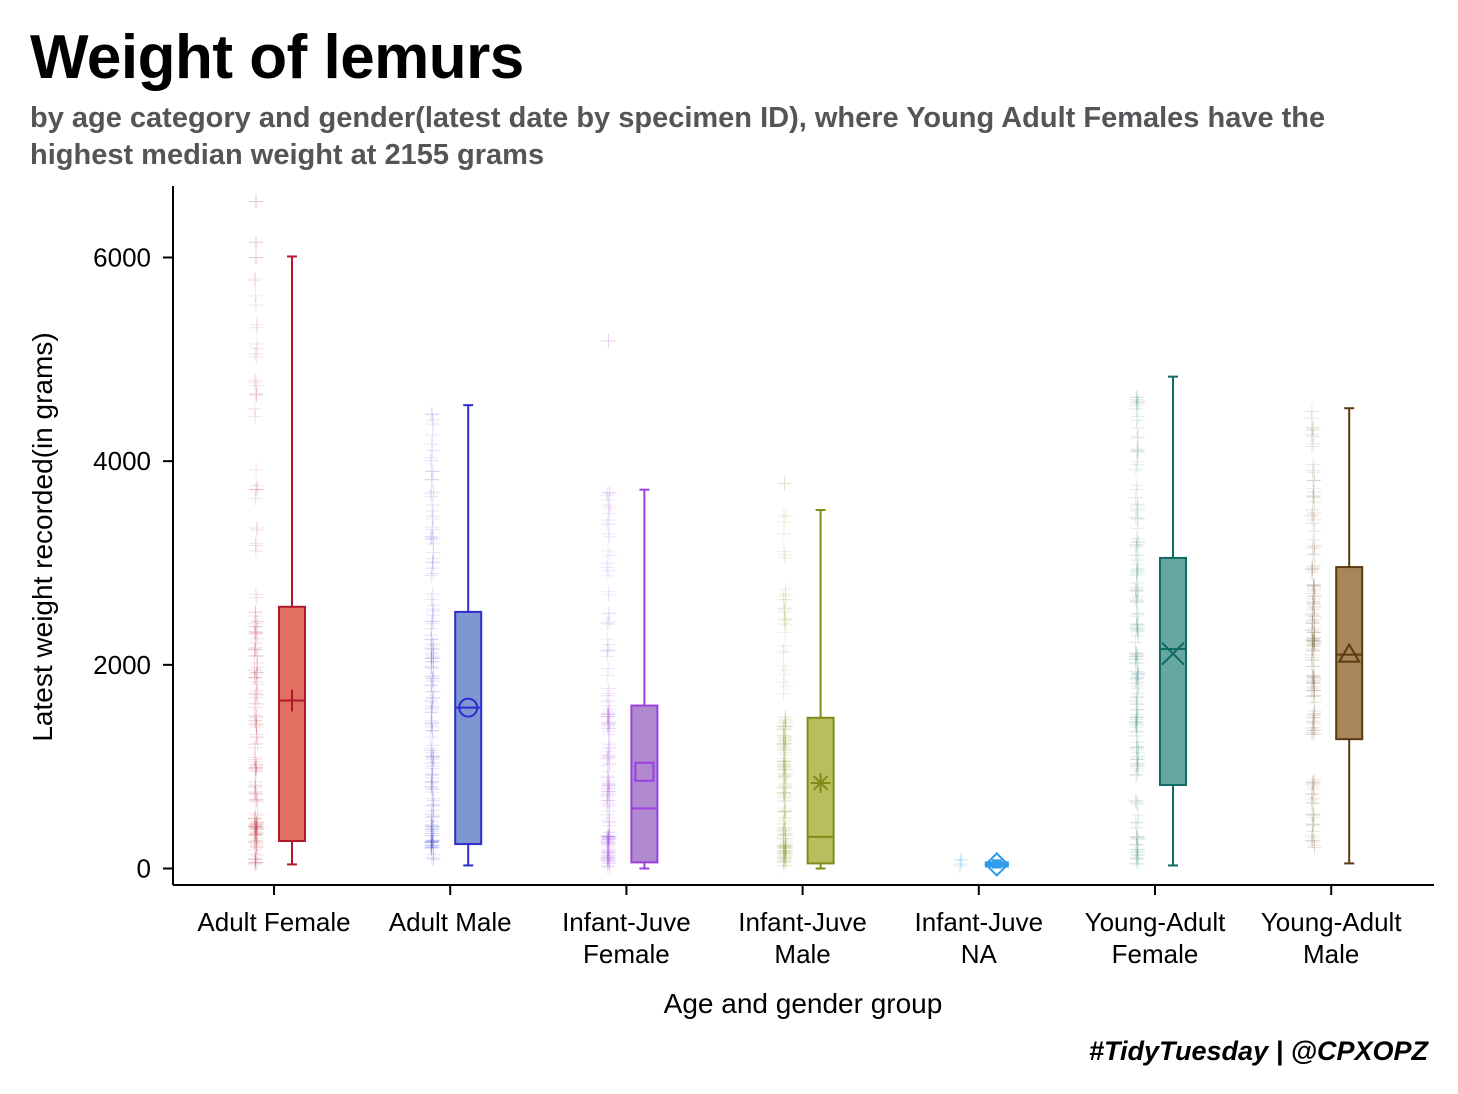 This screenshot has height=1094, width=1458. Describe the element at coordinates (997, 864) in the screenshot. I see `box-infant-juve-na` at that location.